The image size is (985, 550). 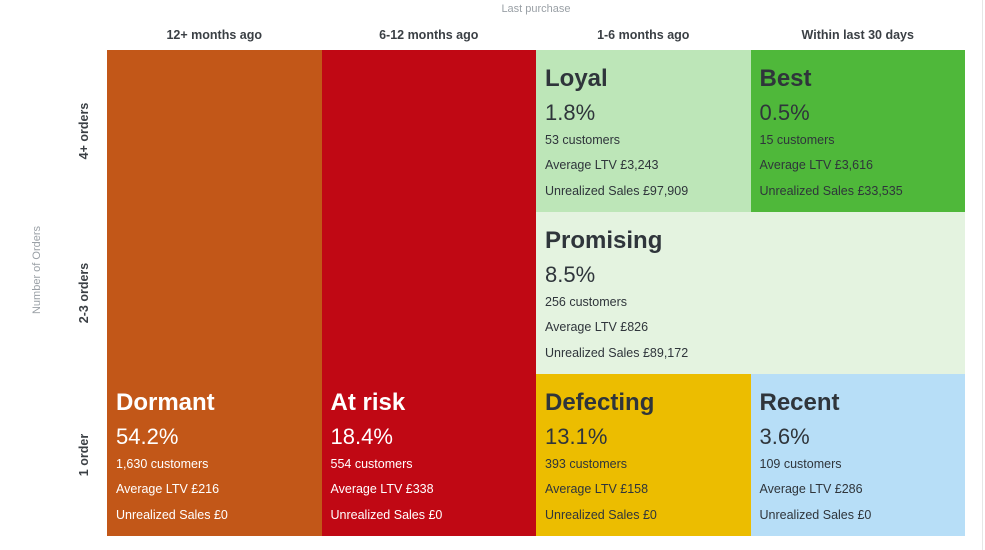 I want to click on segment-customers: 53 customers, so click(x=583, y=139).